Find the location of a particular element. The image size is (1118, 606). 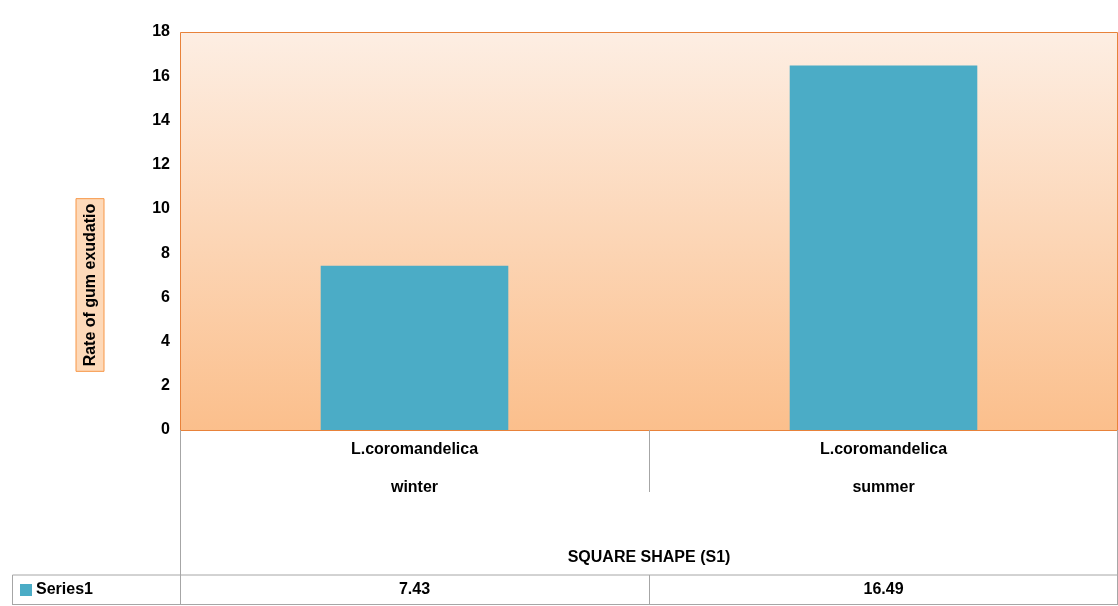

y-axis-title: Rate of gum exudatio is located at coordinates (90, 285).